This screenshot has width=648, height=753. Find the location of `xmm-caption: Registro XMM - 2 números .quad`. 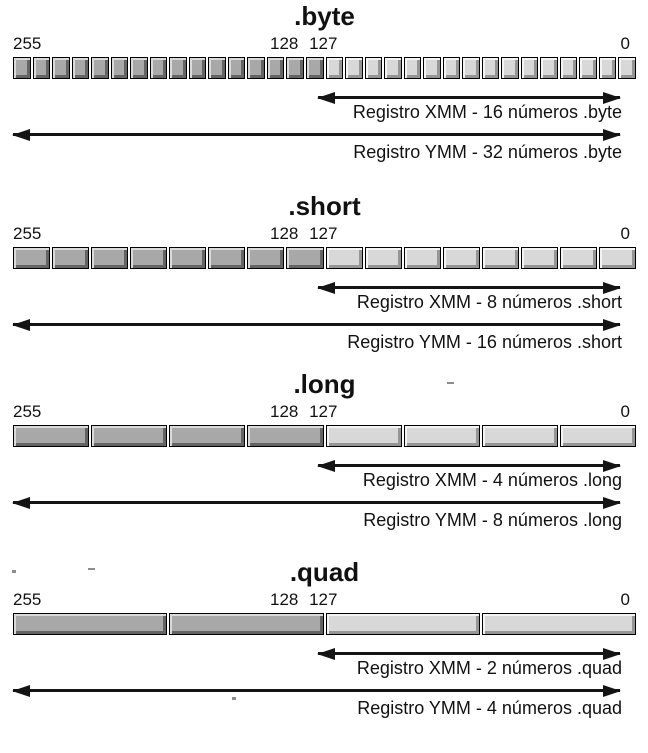

xmm-caption: Registro XMM - 2 números .quad is located at coordinates (489, 668).